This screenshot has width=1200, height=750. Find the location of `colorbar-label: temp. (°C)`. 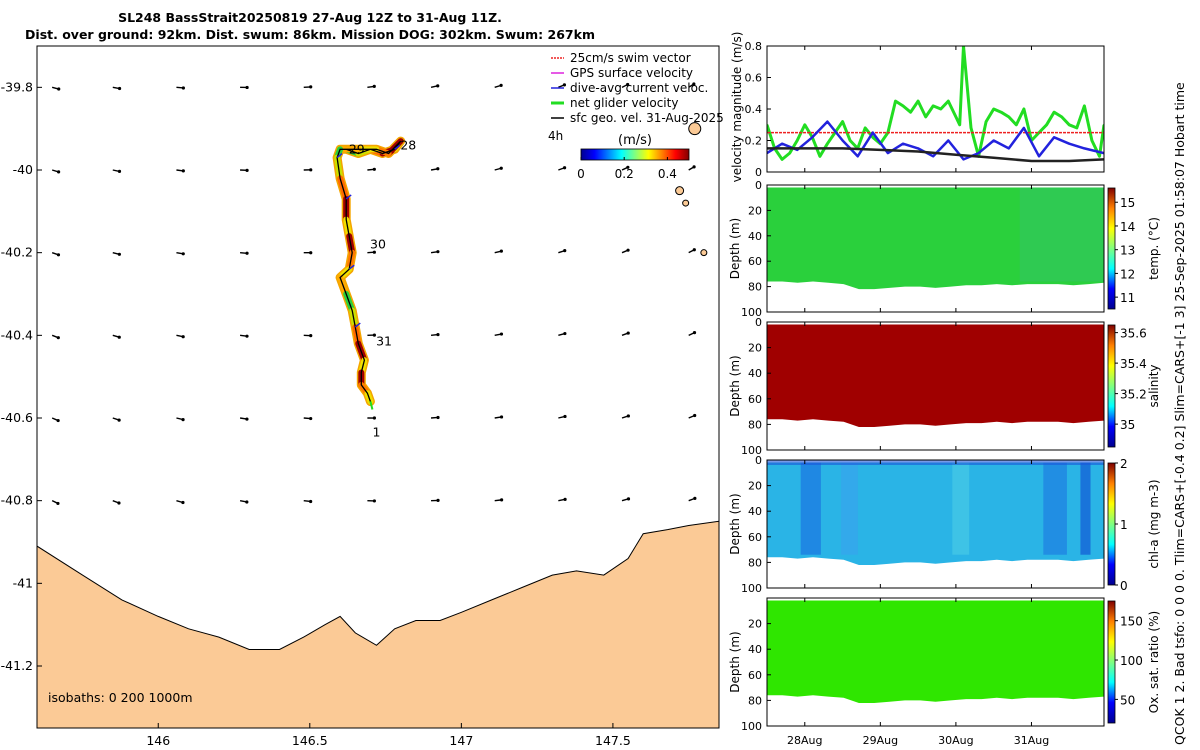

colorbar-label: temp. (°C) is located at coordinates (1154, 248).